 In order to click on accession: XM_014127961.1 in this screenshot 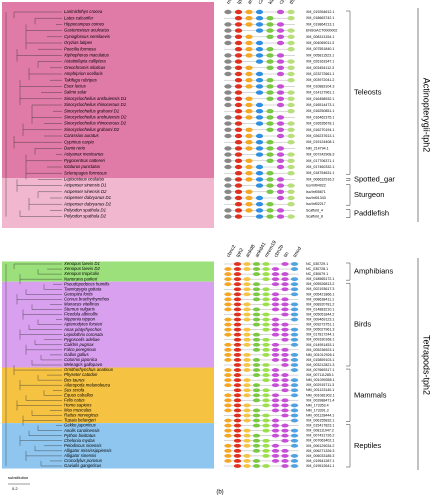, I will do `click(320, 93)`.